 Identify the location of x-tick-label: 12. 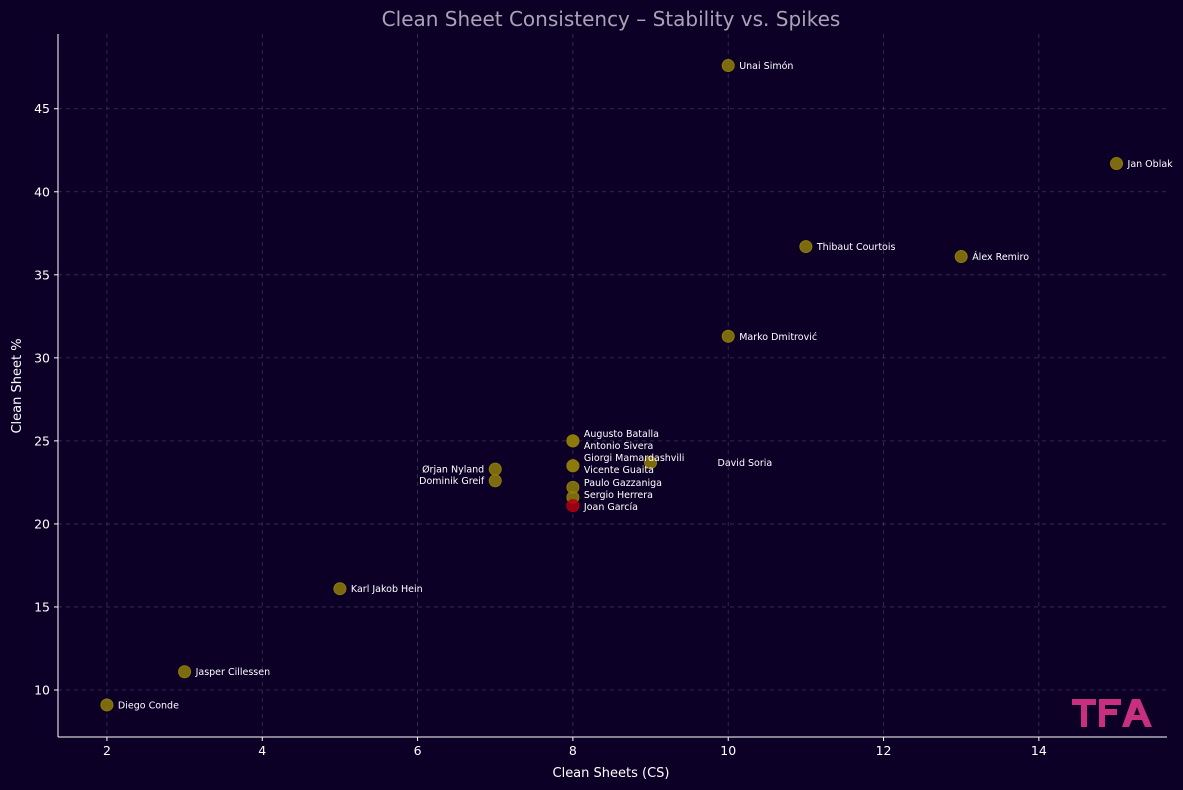
(884, 750).